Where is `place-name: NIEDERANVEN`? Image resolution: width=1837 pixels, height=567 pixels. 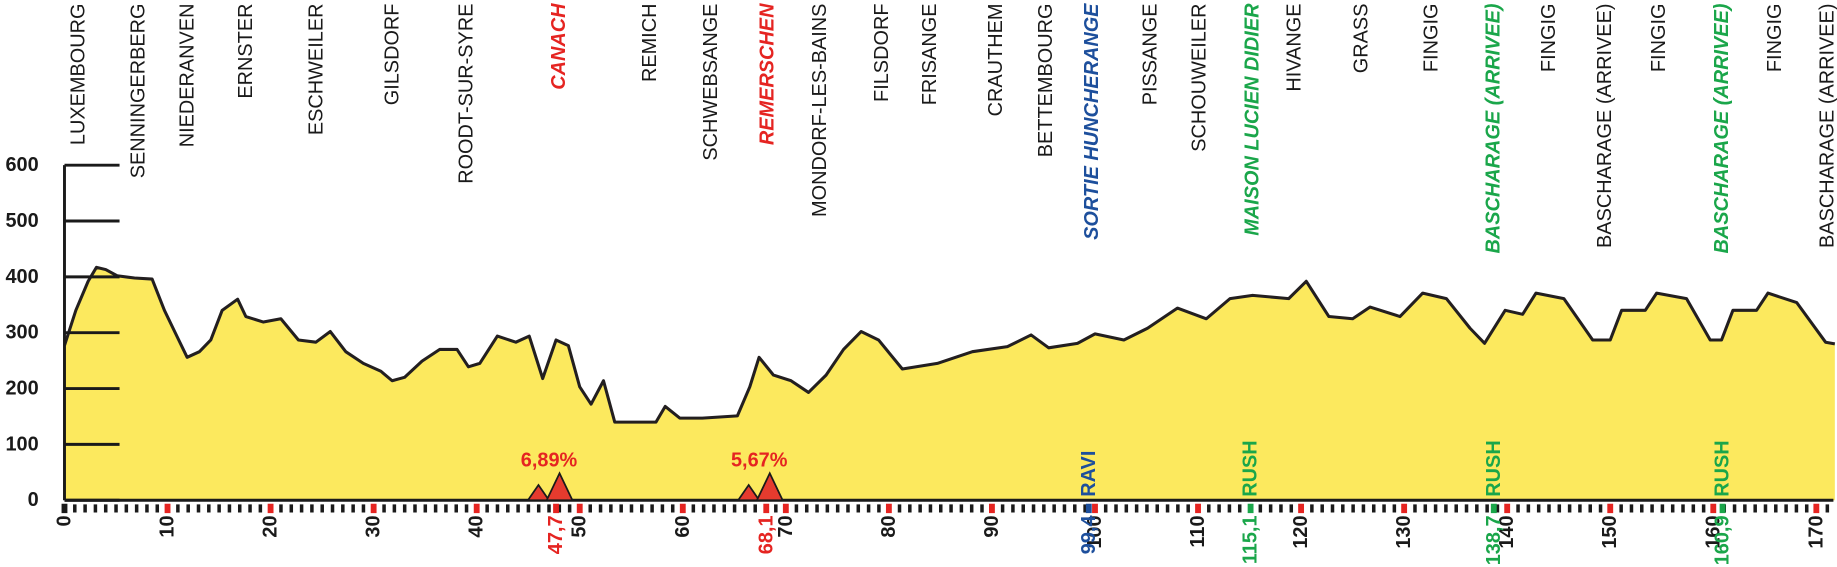
place-name: NIEDERANVEN is located at coordinates (187, 76).